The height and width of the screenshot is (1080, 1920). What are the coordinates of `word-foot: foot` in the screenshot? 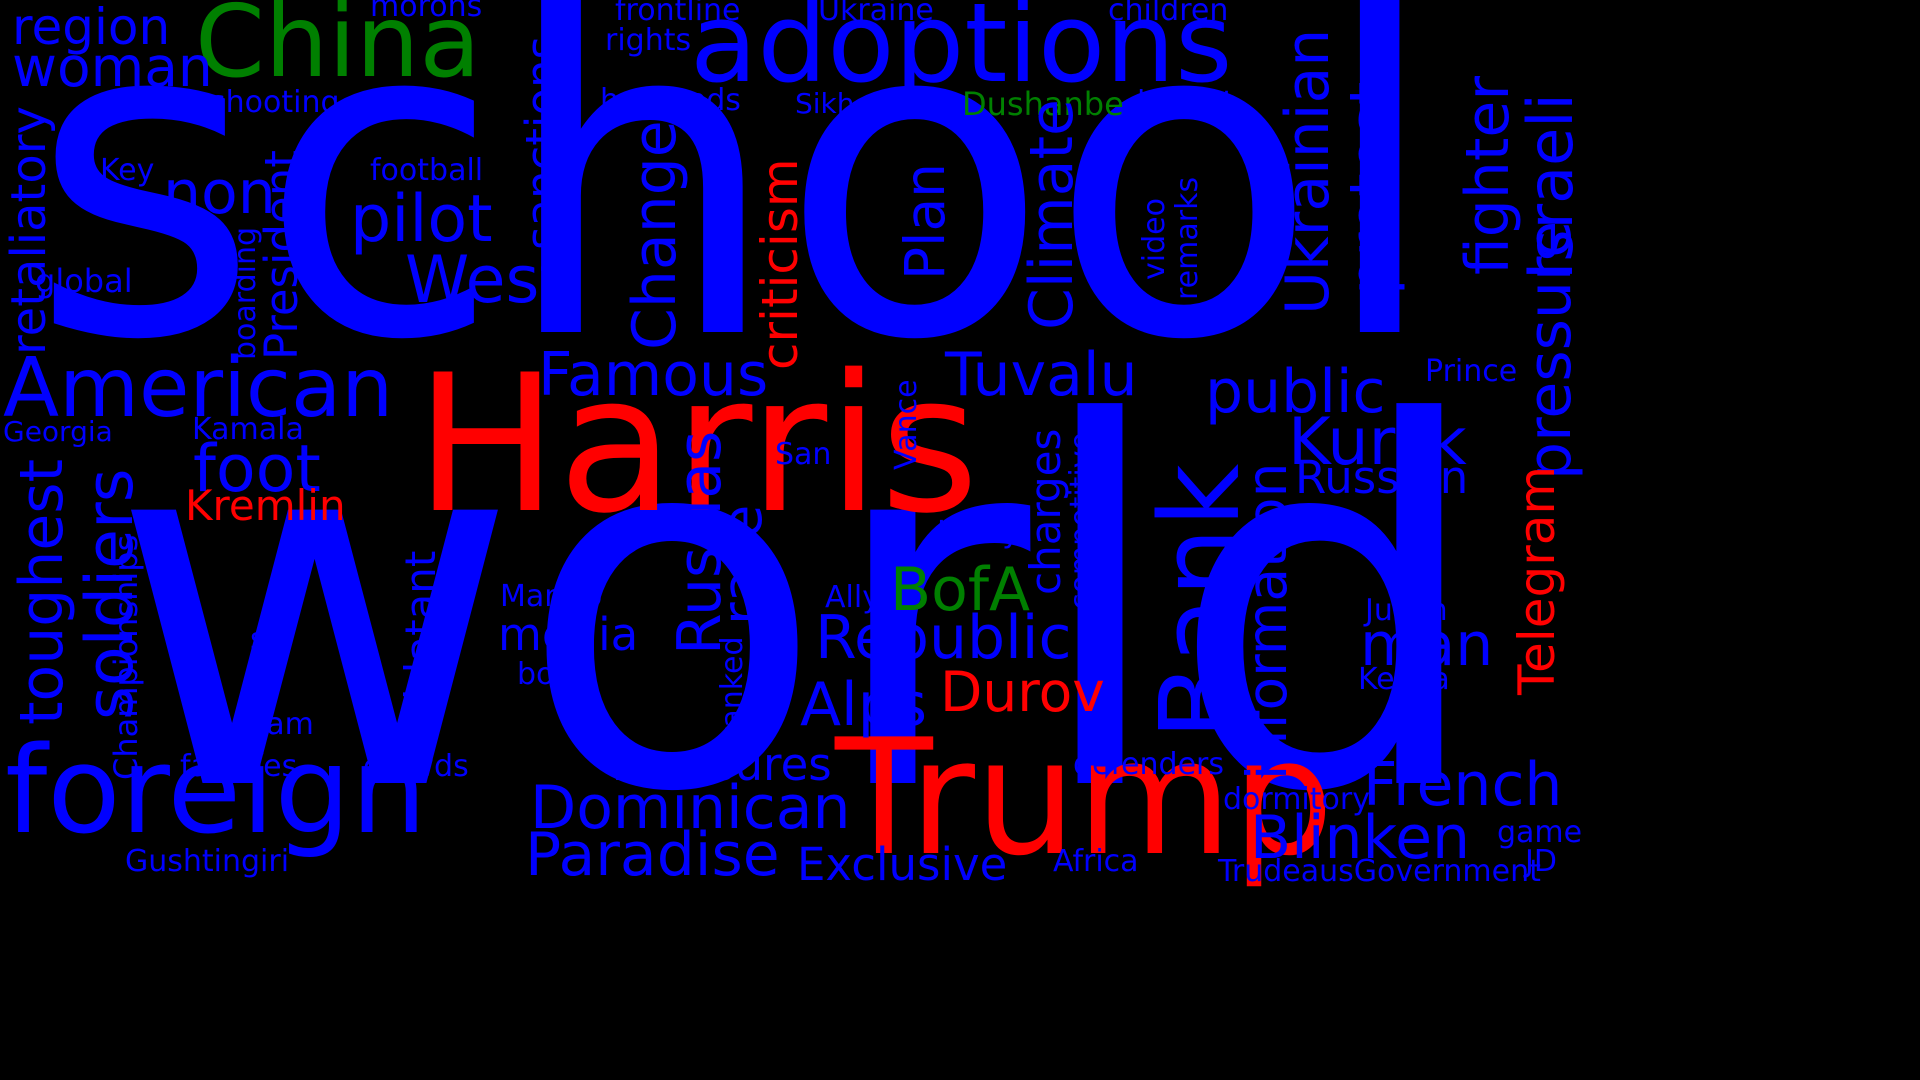 It's located at (257, 469).